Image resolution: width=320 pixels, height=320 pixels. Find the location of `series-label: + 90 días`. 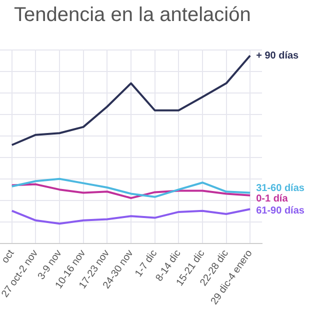

series-label: + 90 días is located at coordinates (278, 56).